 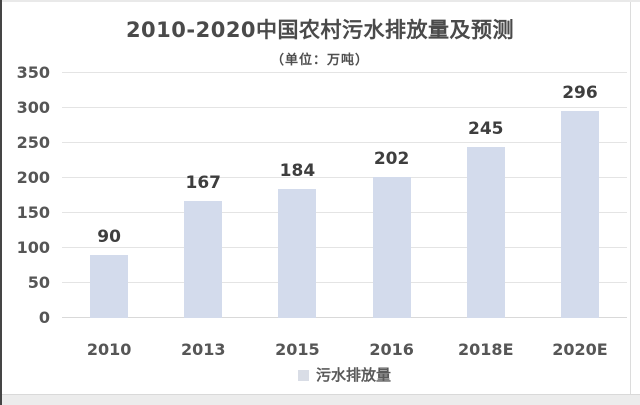 I want to click on bar-value-label: 90, so click(x=109, y=237).